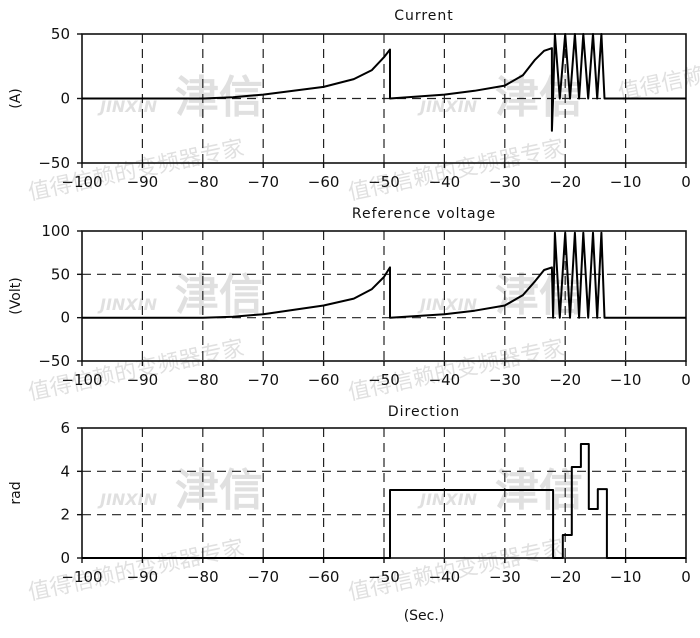 This screenshot has height=638, width=700. I want to click on y-tick-label: 100, so click(55, 231).